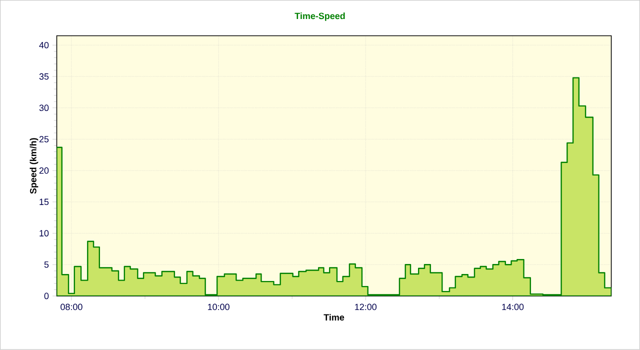 The width and height of the screenshot is (640, 350). Describe the element at coordinates (46, 265) in the screenshot. I see `y-tick-label: 5` at that location.